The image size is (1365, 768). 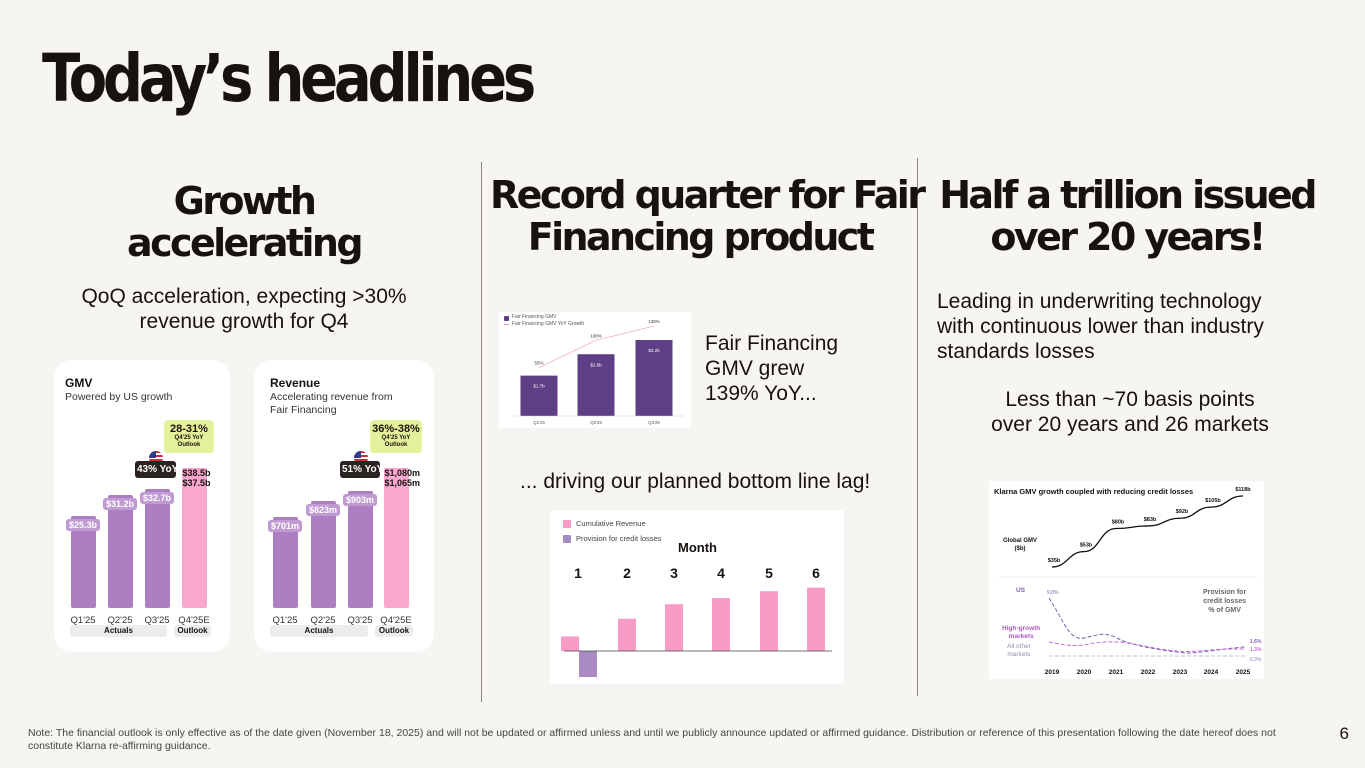 I want to click on half-trillion-heading-line-1: Half a trillion issued, so click(x=1128, y=195).